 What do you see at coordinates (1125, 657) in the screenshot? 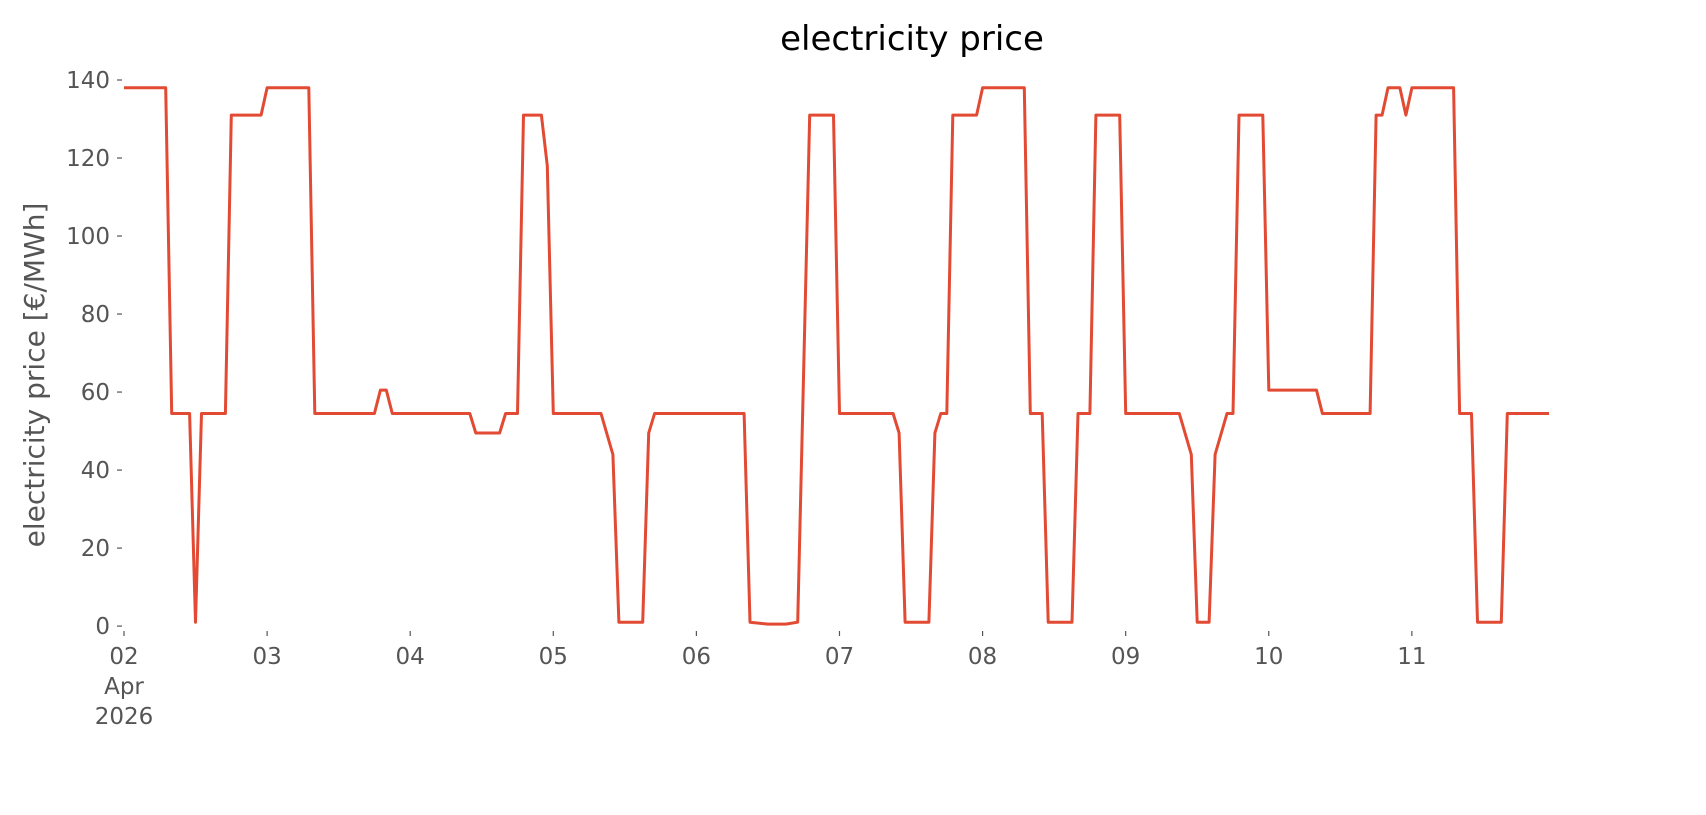
I see `x-tick-label: 09` at bounding box center [1125, 657].